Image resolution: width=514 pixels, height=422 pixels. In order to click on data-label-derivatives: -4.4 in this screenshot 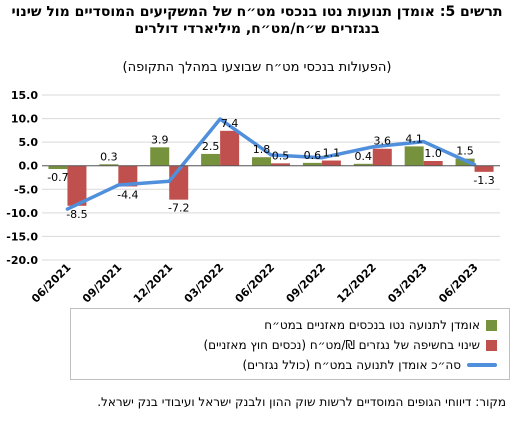, I will do `click(127, 194)`.